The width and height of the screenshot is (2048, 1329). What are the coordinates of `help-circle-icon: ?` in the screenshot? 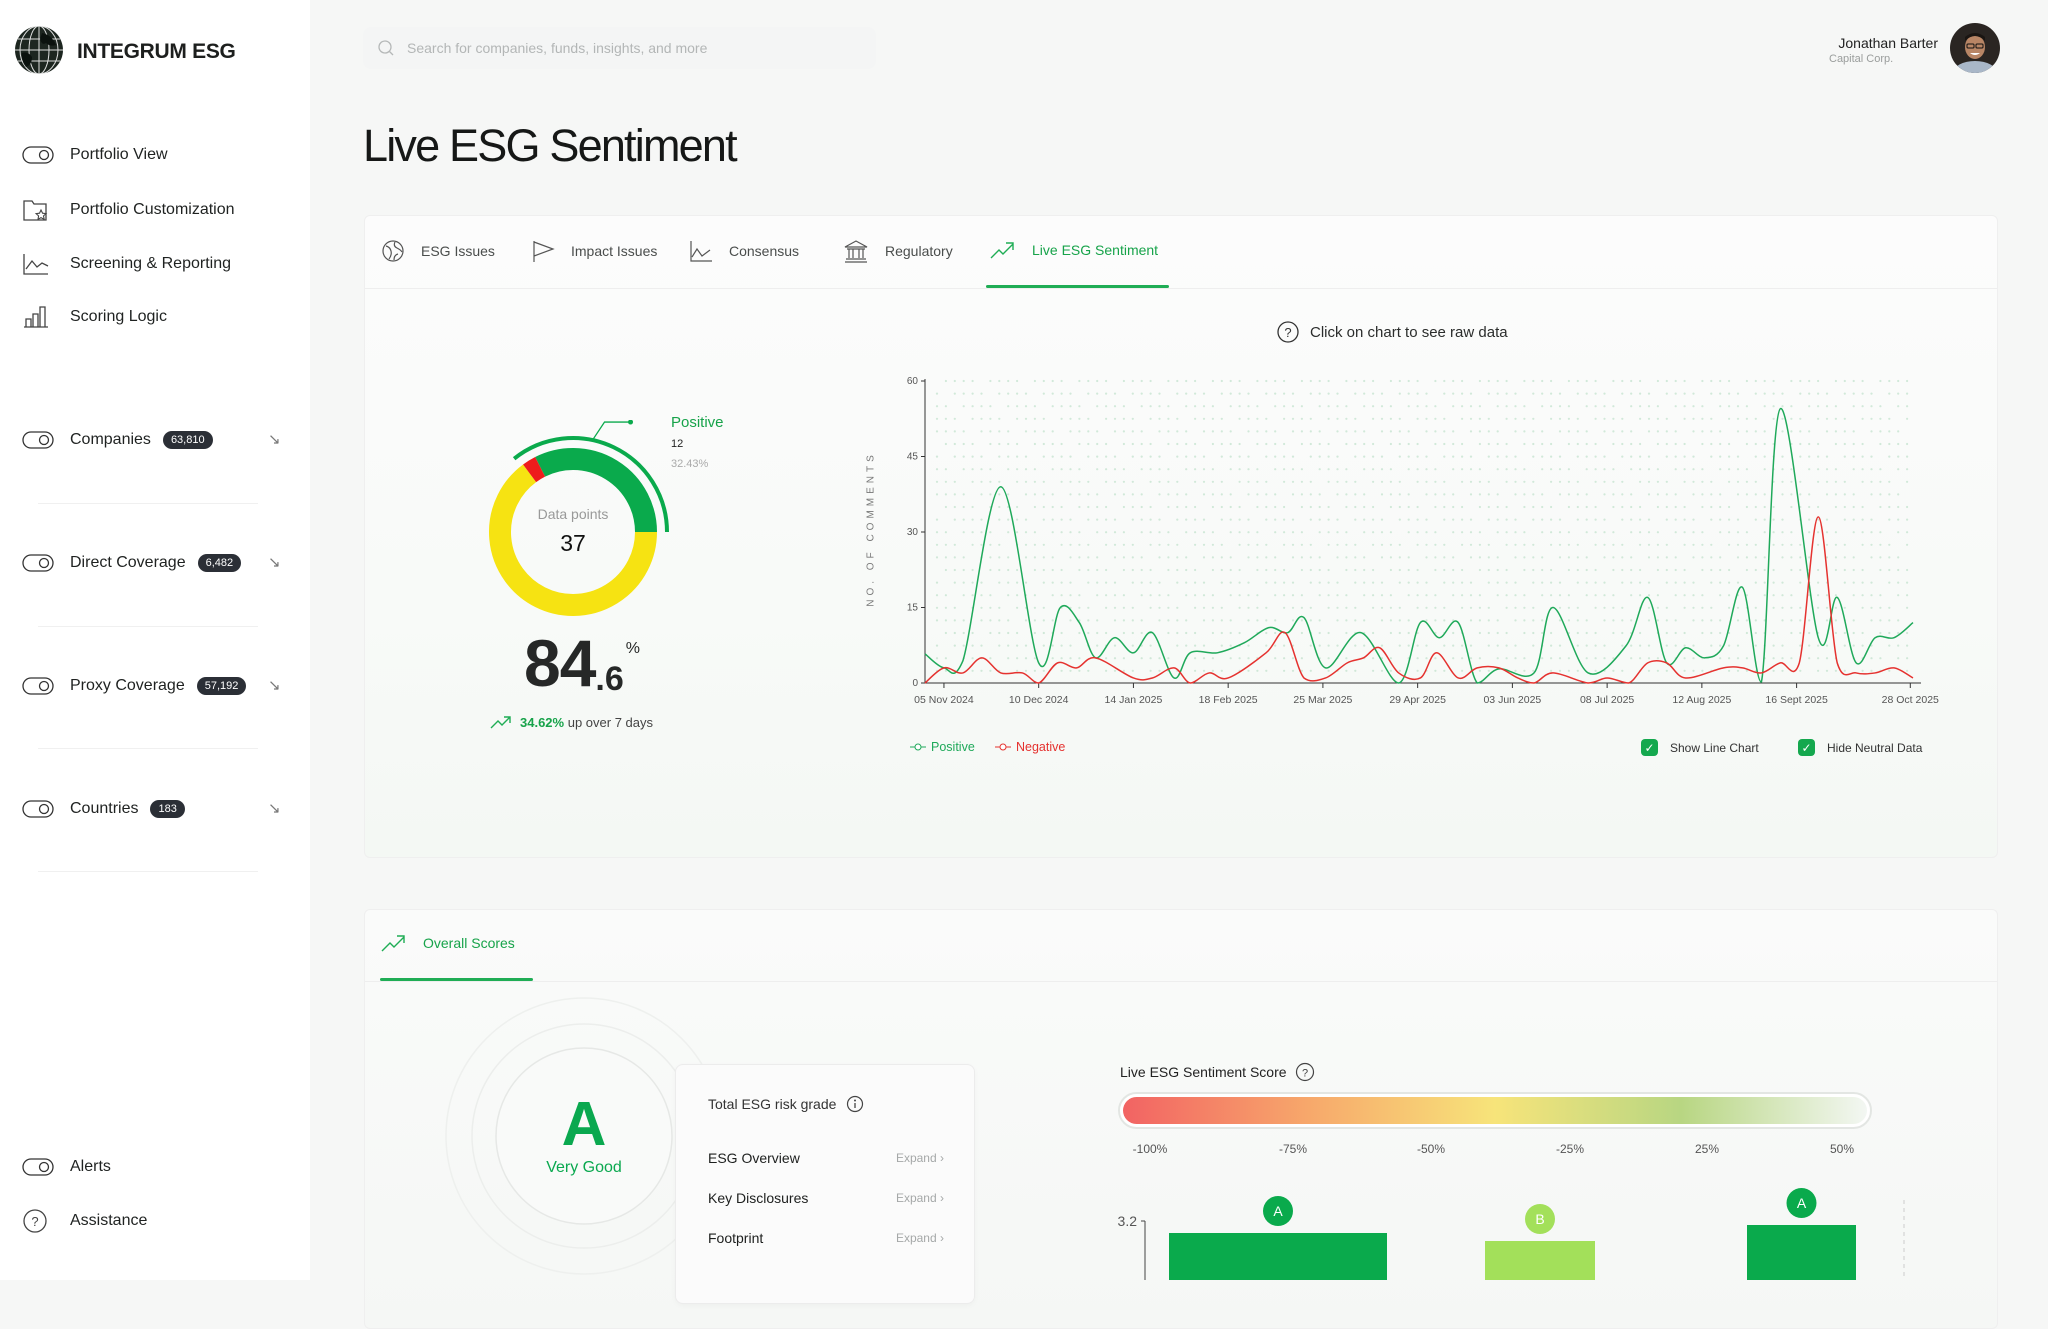 It's located at (1305, 1072).